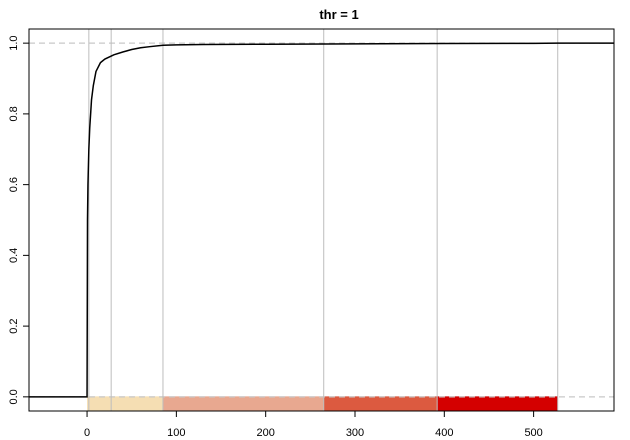 The width and height of the screenshot is (630, 440). What do you see at coordinates (313, 425) in the screenshot?
I see `x-axis: 0 100 200 300 400 500` at bounding box center [313, 425].